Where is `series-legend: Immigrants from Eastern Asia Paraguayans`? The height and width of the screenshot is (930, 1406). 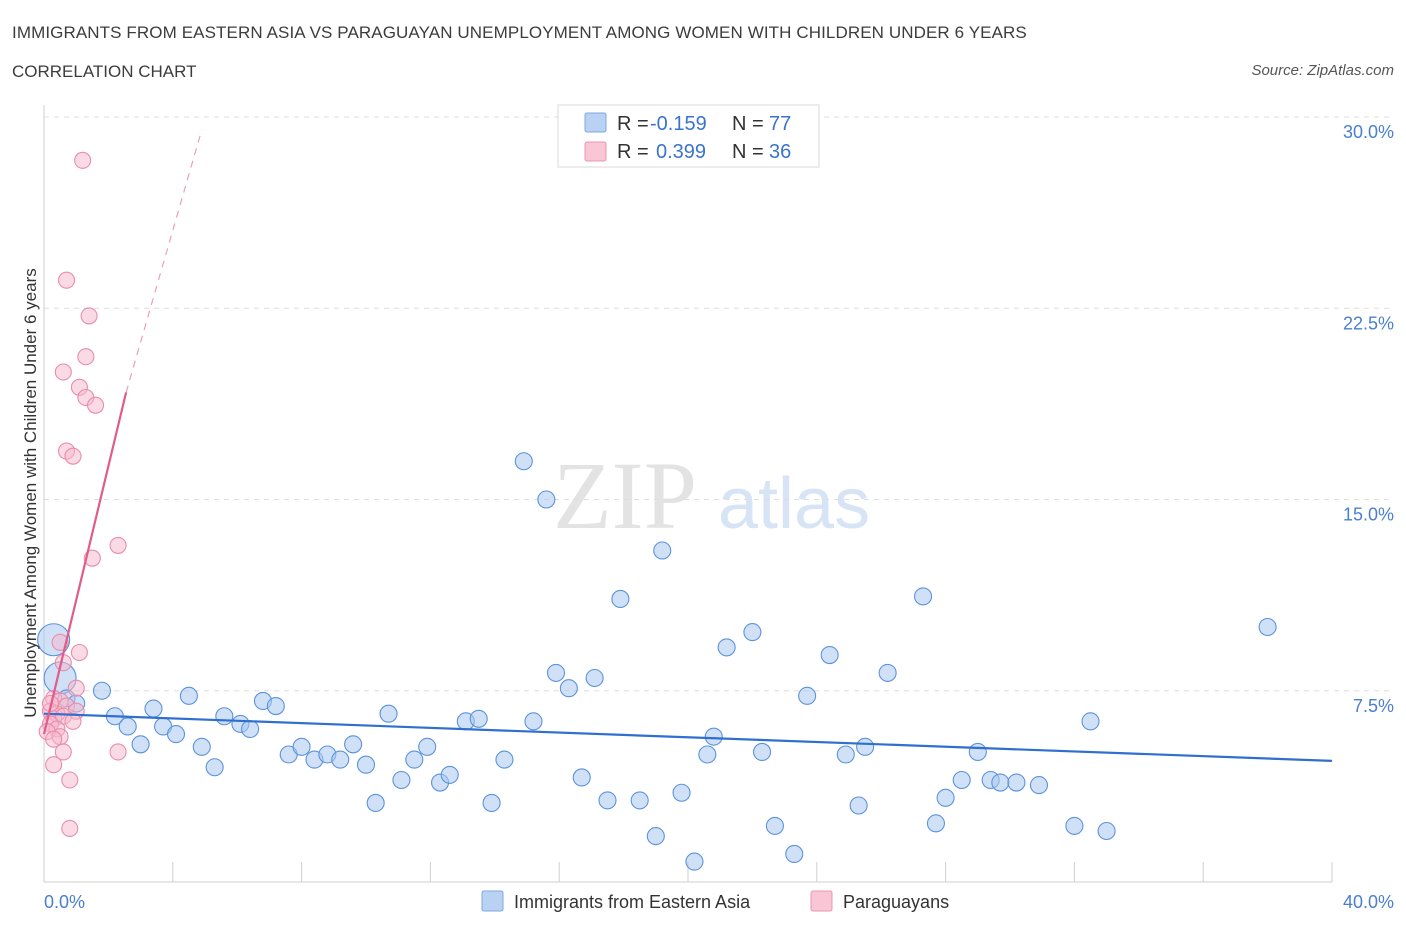
series-legend: Immigrants from Eastern Asia Paraguayans is located at coordinates (715, 901).